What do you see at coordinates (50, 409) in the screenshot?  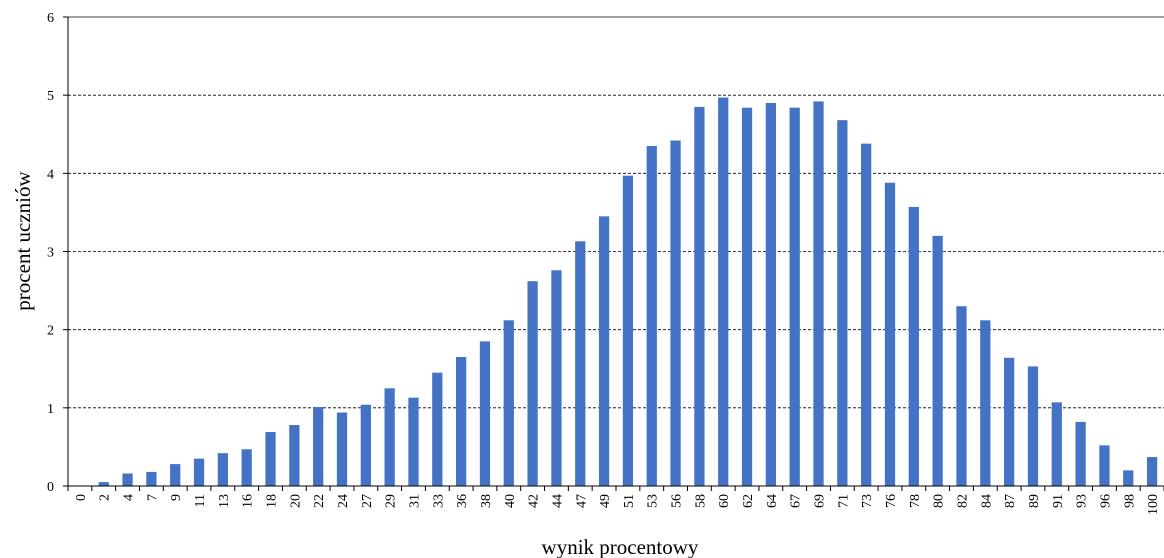 I see `y-tick-label: 1` at bounding box center [50, 409].